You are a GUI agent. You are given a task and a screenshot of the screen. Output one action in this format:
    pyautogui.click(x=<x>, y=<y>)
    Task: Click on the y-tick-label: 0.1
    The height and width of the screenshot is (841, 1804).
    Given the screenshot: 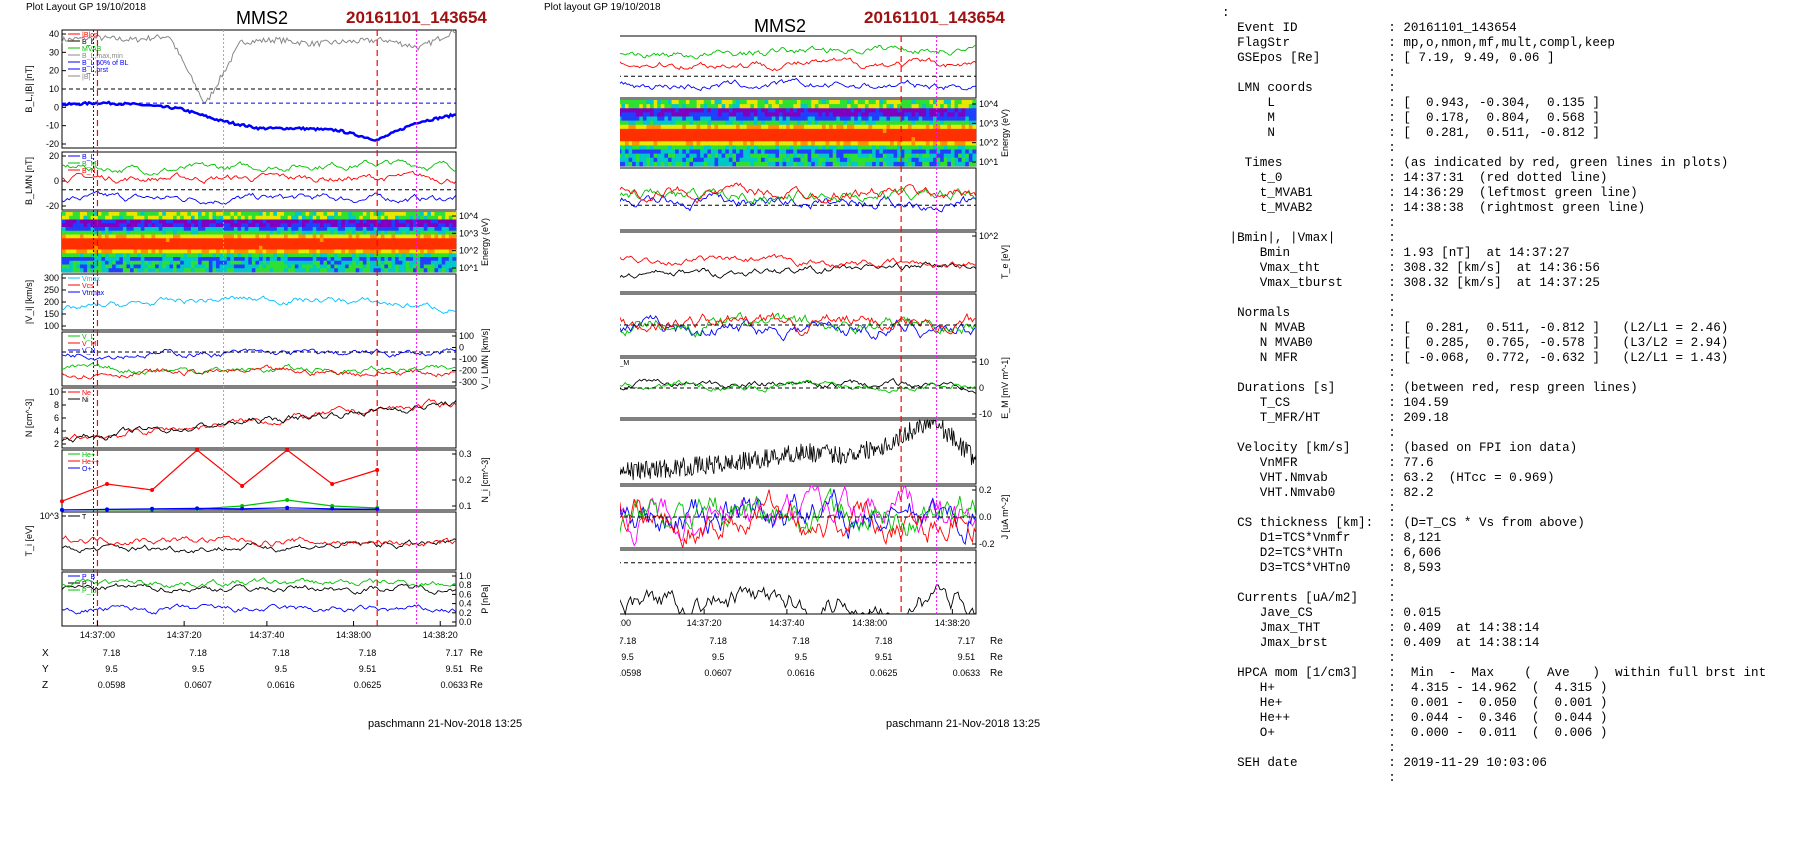 What is the action you would take?
    pyautogui.click(x=465, y=506)
    